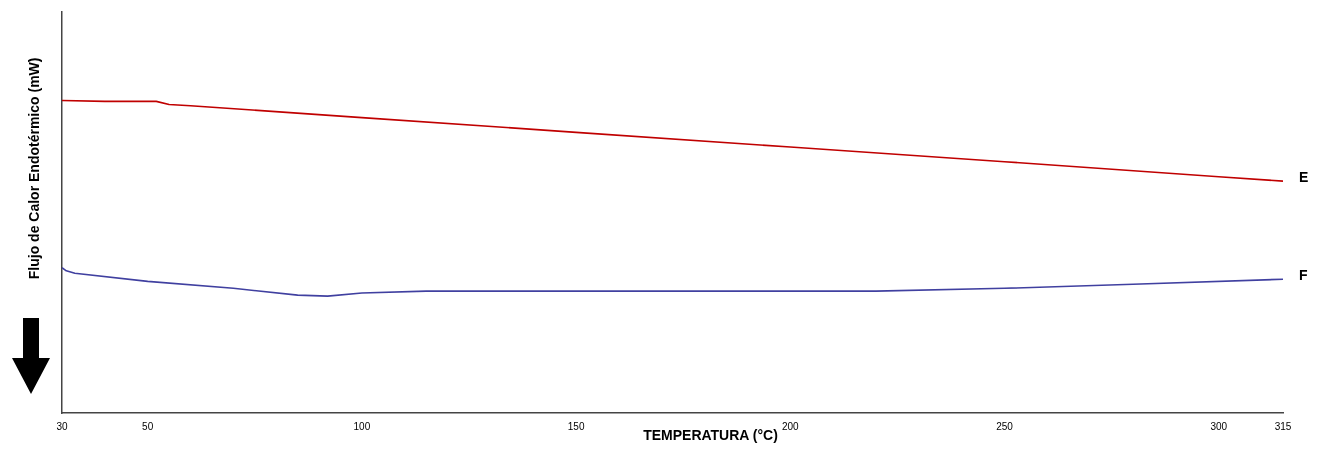  I want to click on x-tick-label: 315, so click(1283, 426).